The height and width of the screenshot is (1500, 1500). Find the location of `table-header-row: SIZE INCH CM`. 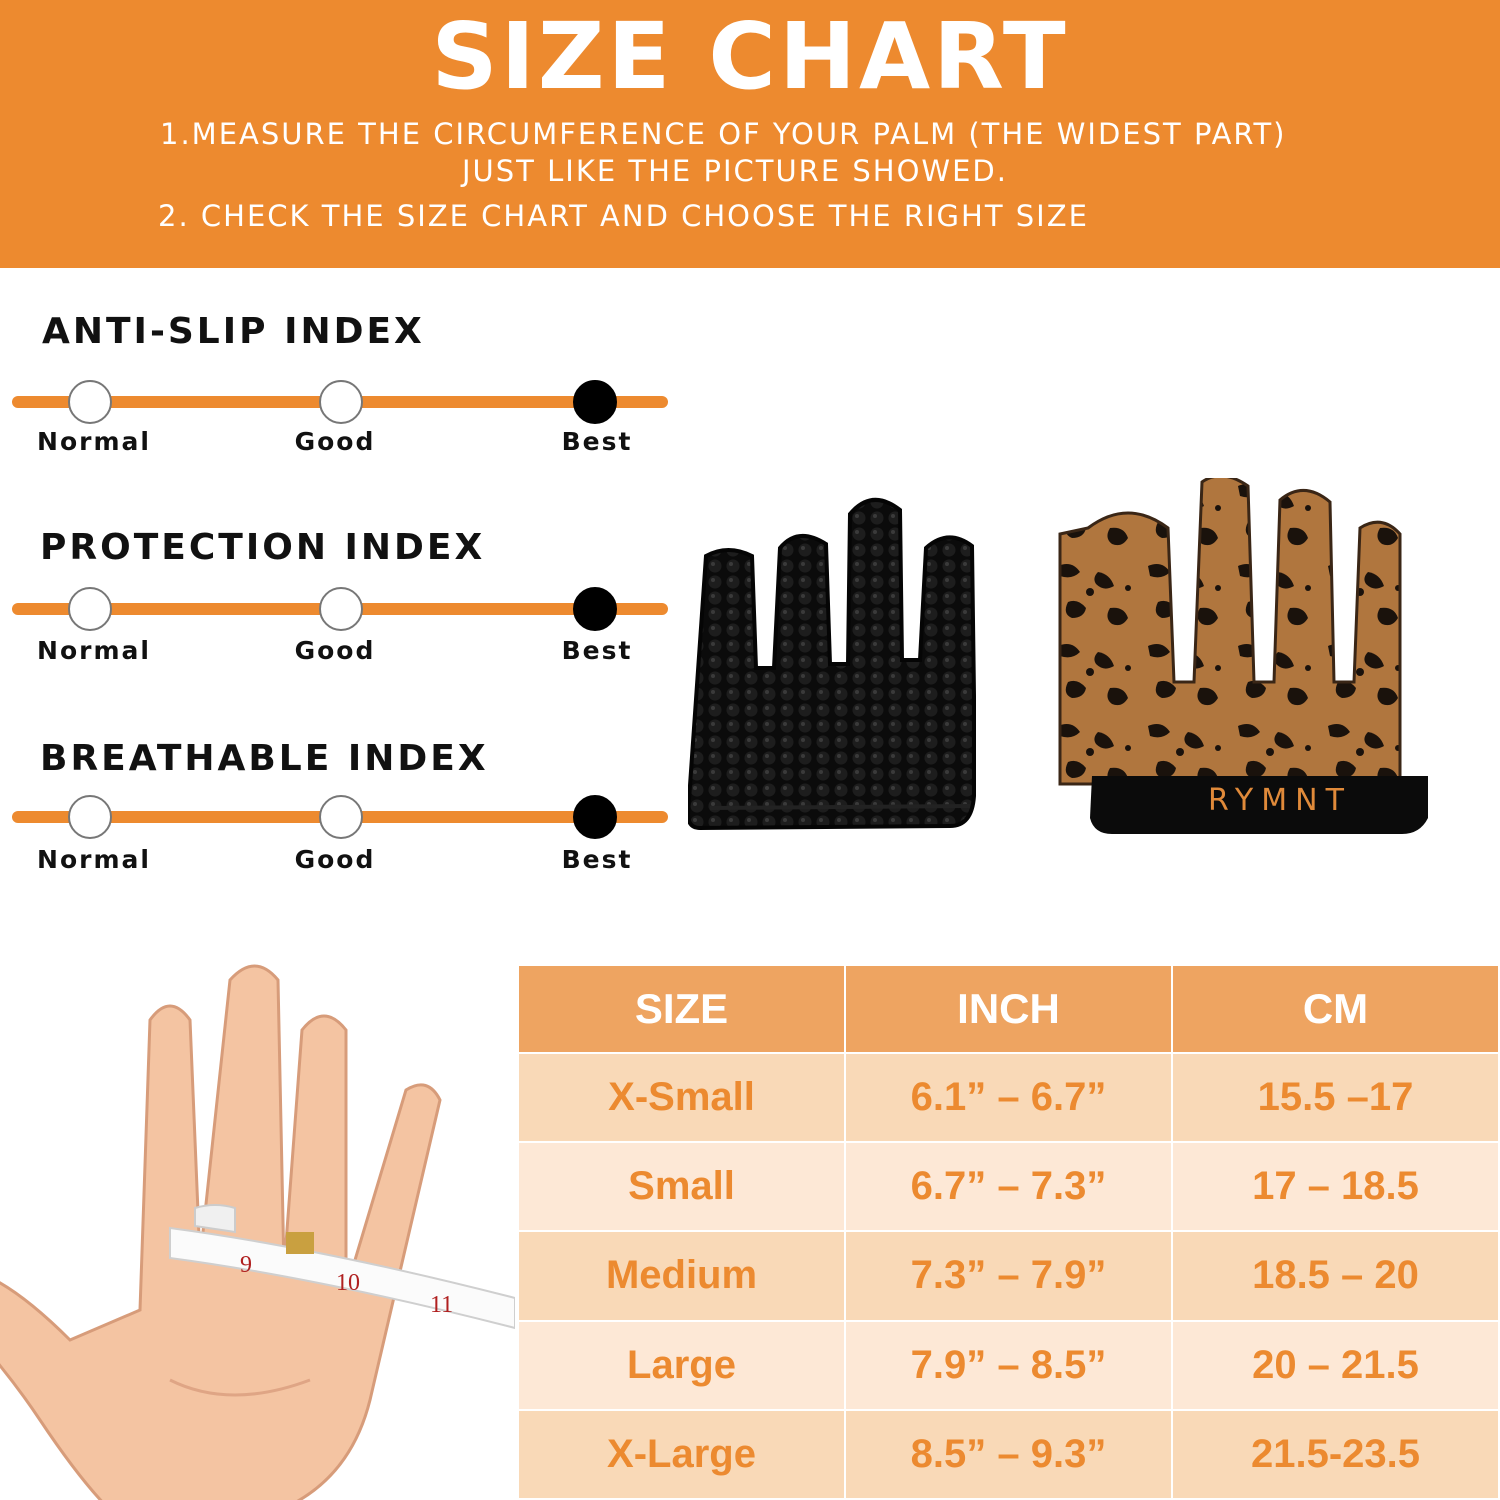

table-header-row: SIZE INCH CM is located at coordinates (1008, 1009).